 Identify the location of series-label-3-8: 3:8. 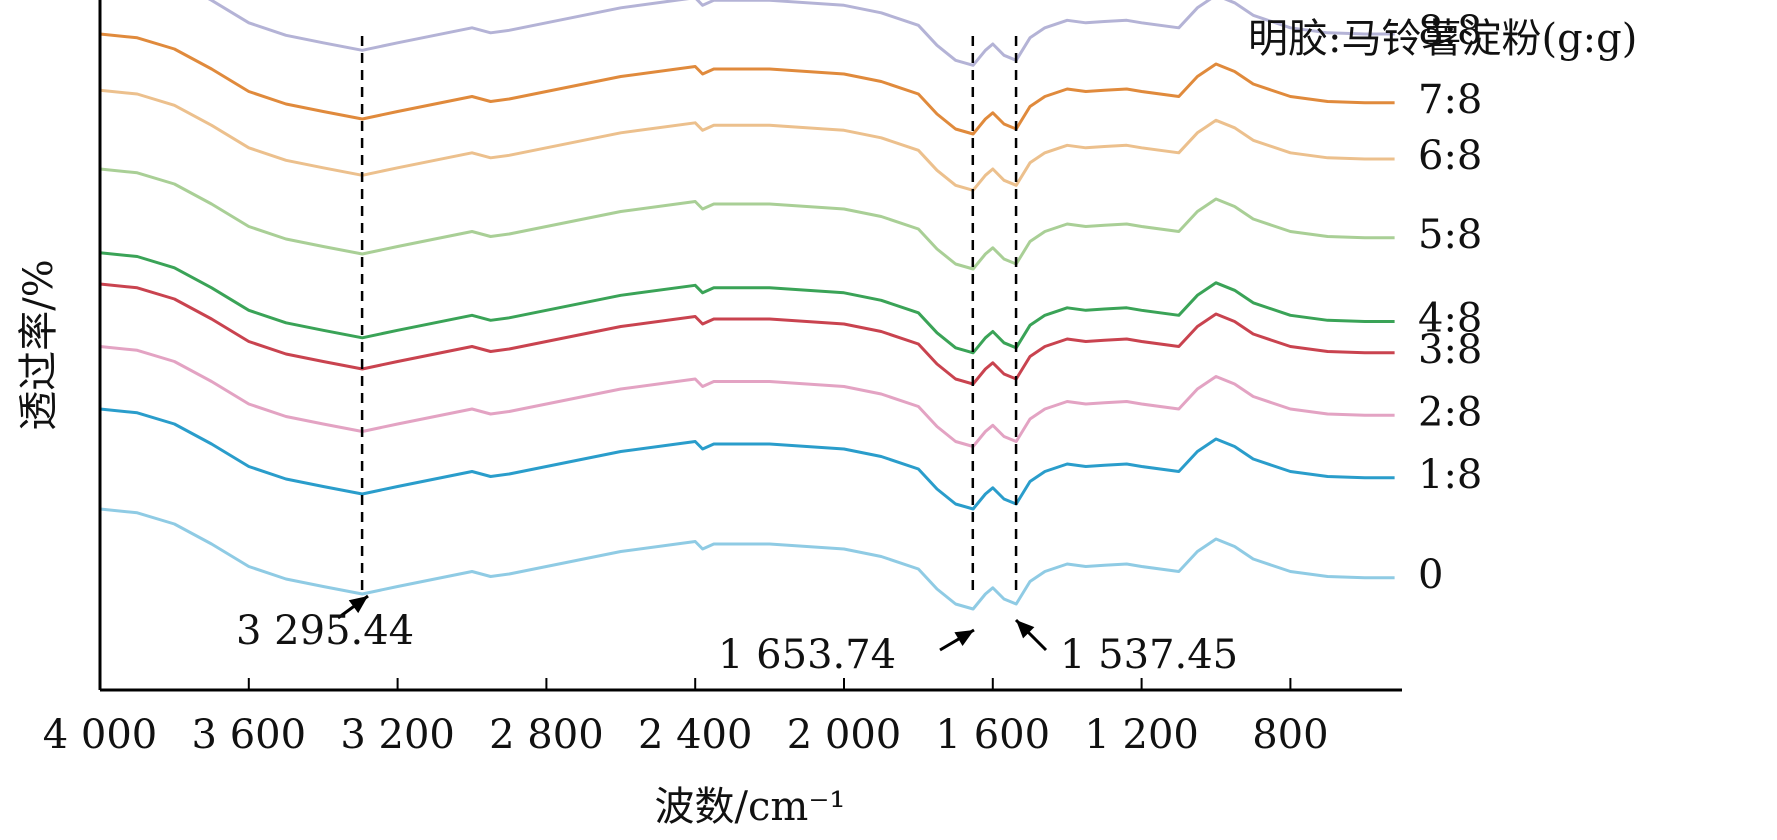
(1450, 350).